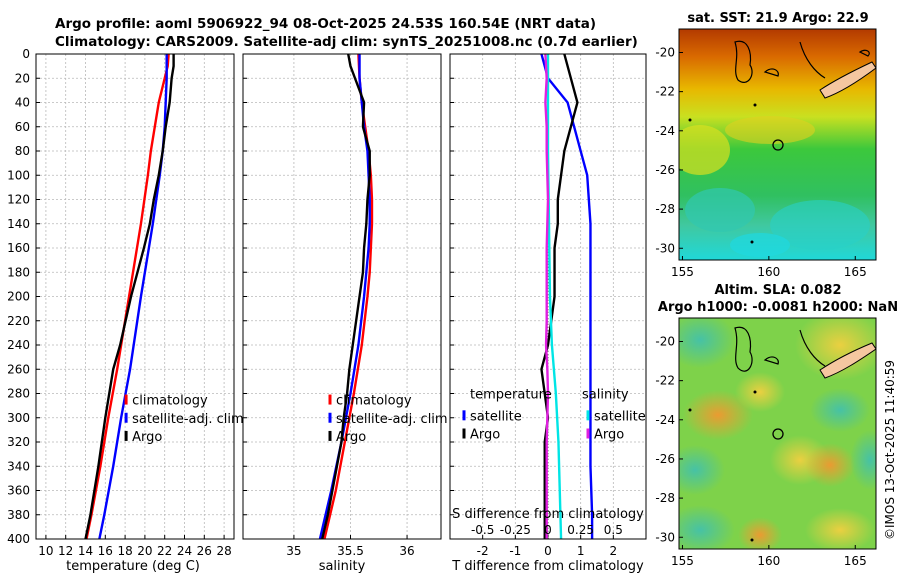  Describe the element at coordinates (22, 127) in the screenshot. I see `depth-tick-label: 60` at that location.